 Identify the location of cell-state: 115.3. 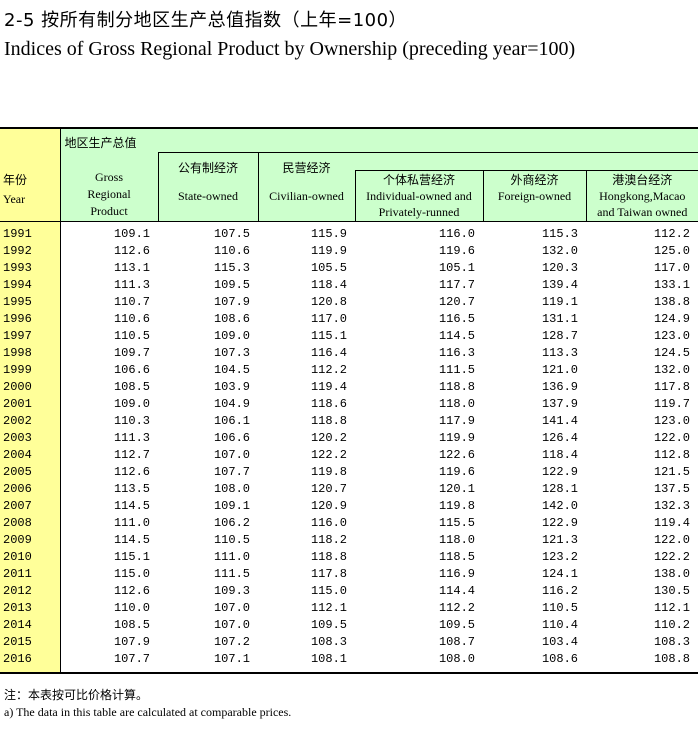
(231, 267).